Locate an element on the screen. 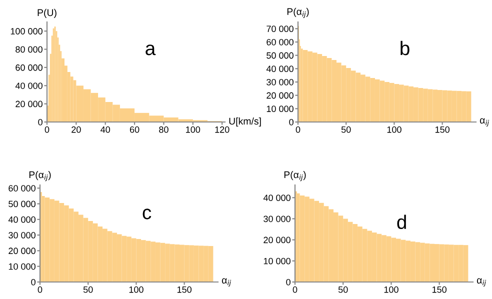 This screenshot has height=299, width=492. y-tick-label: 70 000 is located at coordinates (280, 29).